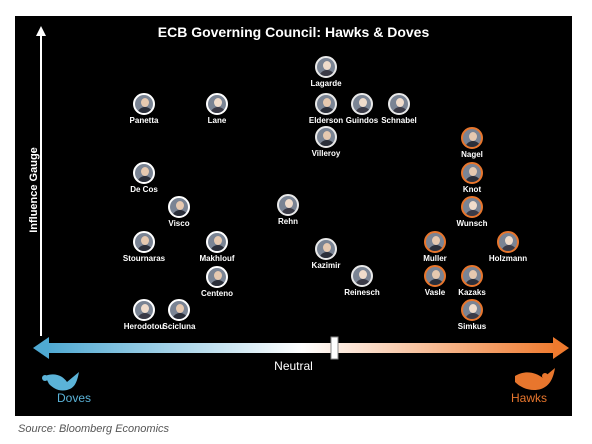 The width and height of the screenshot is (592, 444). Describe the element at coordinates (302, 348) in the screenshot. I see `dove-hawk-scale-bar` at that location.